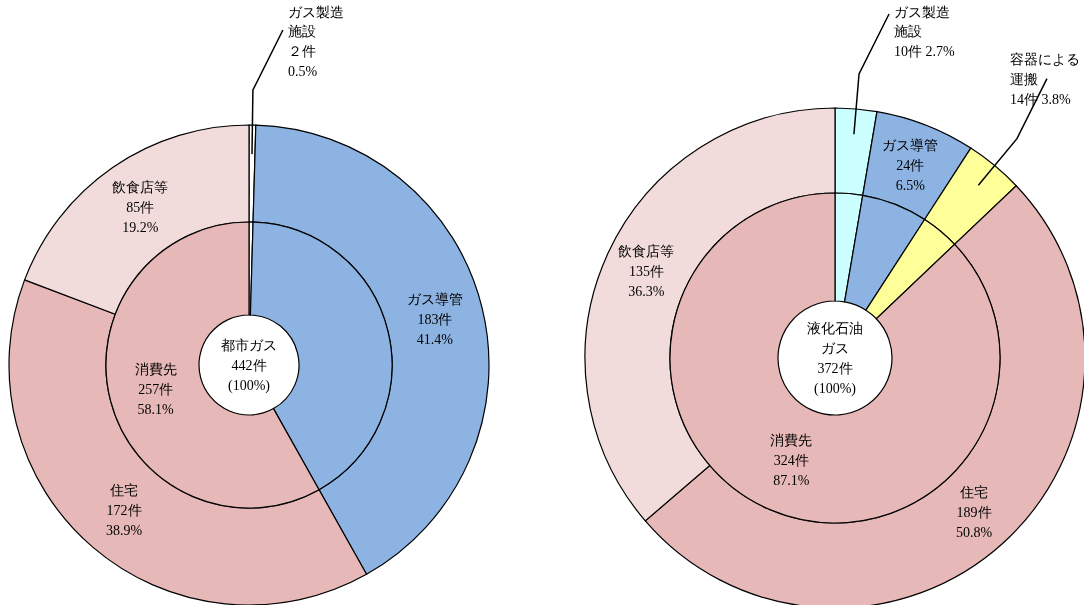 This screenshot has width=1084, height=605. Describe the element at coordinates (910, 165) in the screenshot. I see `label: ガス導管 24件 6.5%` at that location.